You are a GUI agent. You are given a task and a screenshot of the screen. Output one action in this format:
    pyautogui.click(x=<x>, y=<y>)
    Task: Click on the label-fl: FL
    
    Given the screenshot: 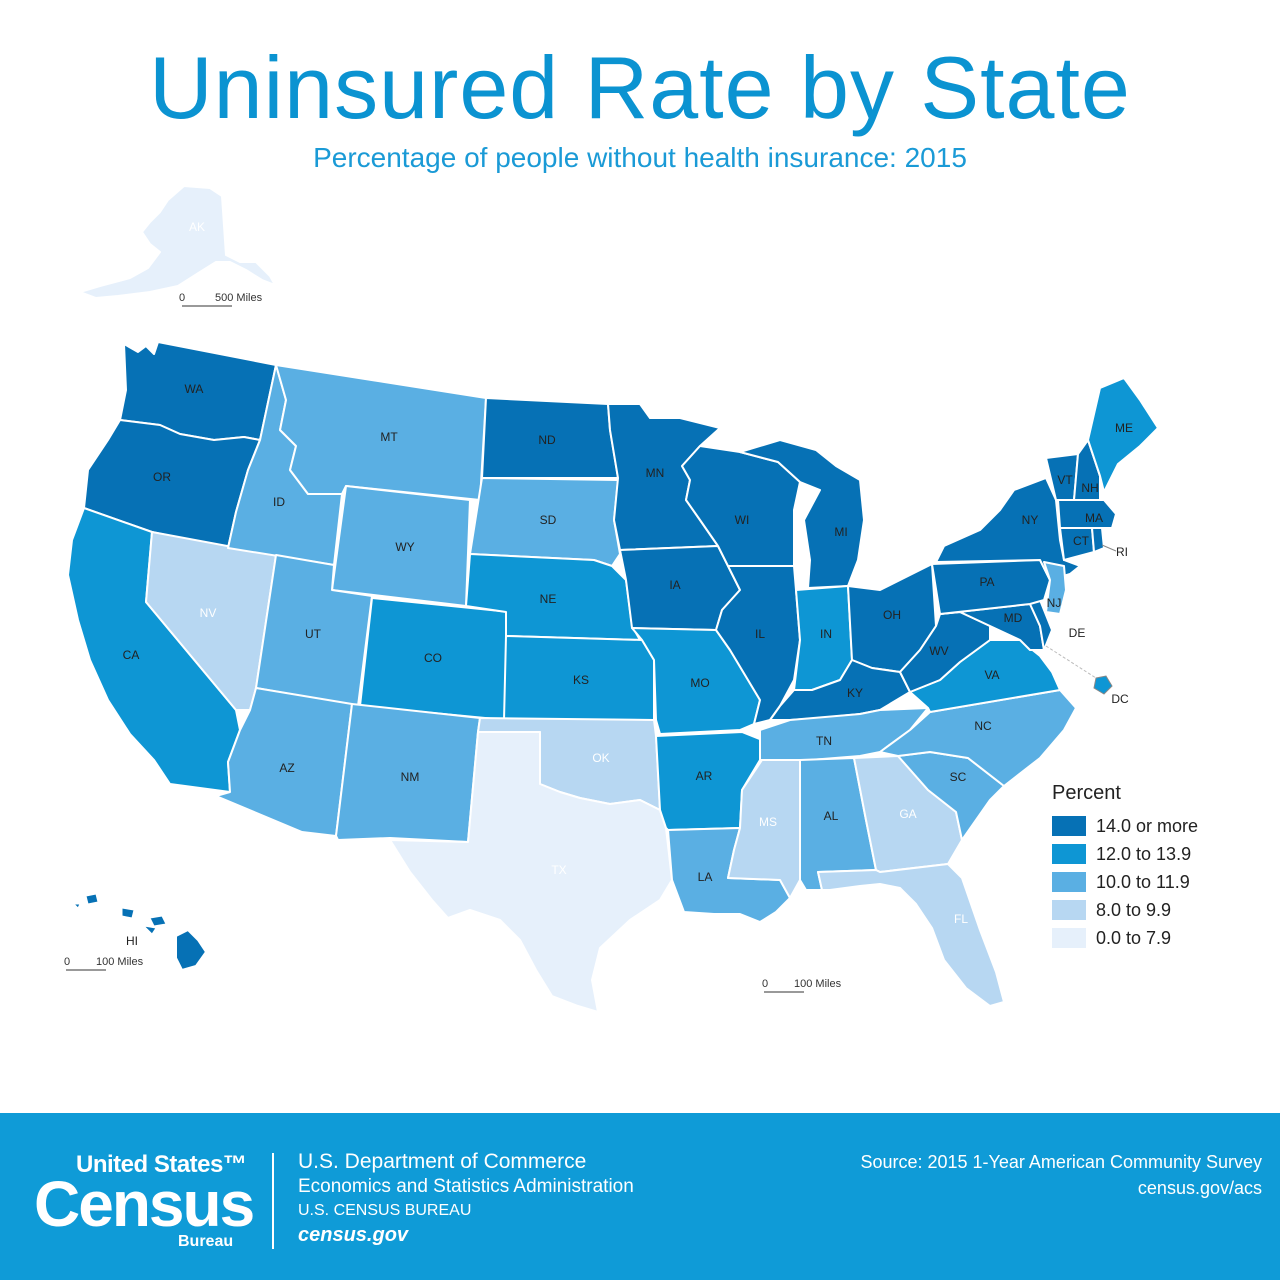 What is the action you would take?
    pyautogui.click(x=961, y=919)
    